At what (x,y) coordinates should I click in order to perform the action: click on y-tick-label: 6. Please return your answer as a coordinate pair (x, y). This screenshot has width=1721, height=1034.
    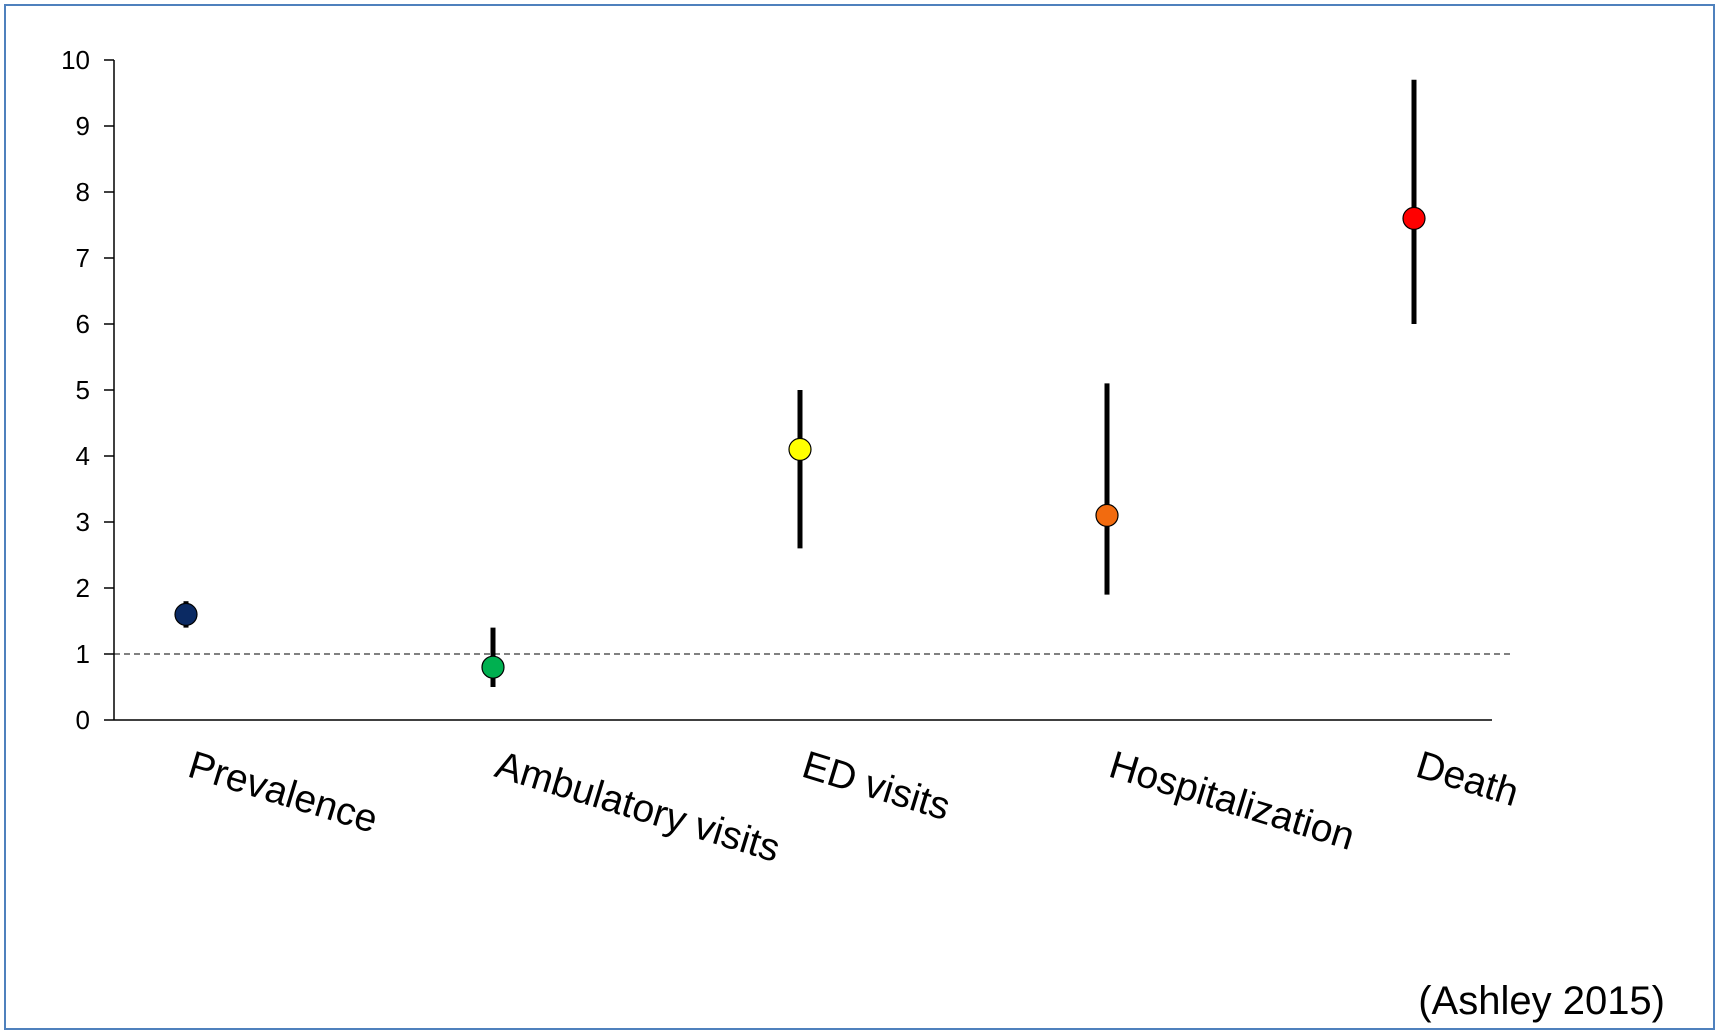
    Looking at the image, I should click on (83, 324).